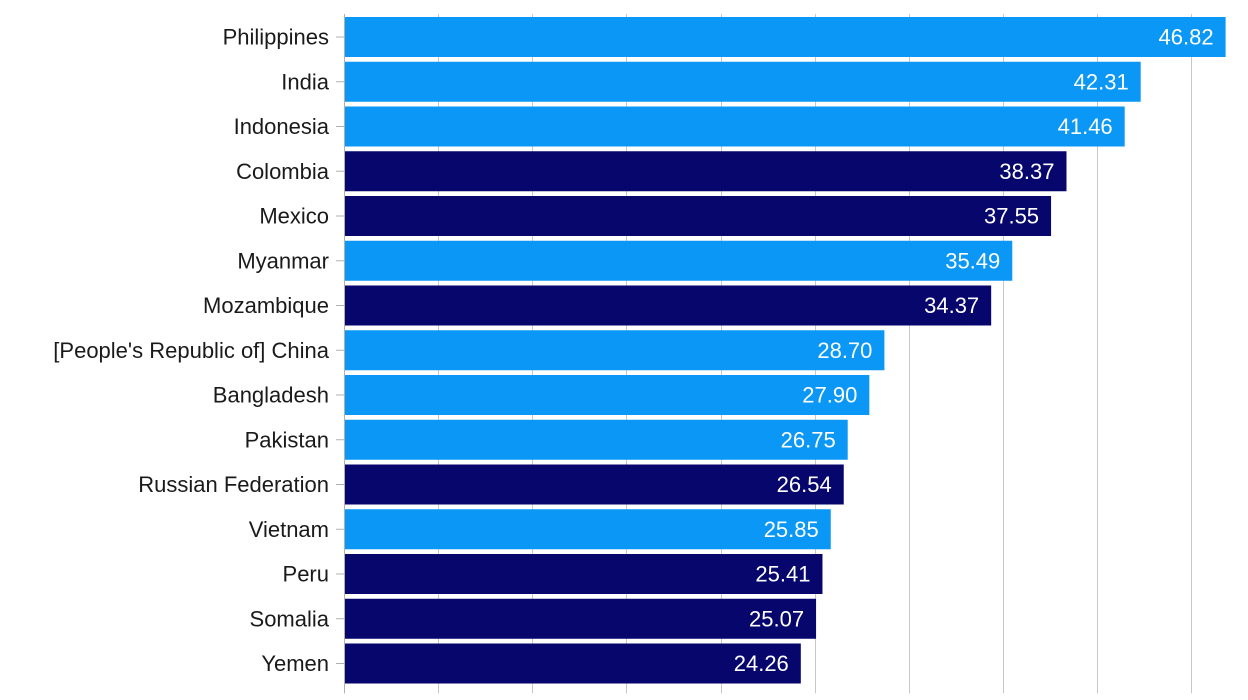  Describe the element at coordinates (289, 529) in the screenshot. I see `category-label: Vietnam` at that location.